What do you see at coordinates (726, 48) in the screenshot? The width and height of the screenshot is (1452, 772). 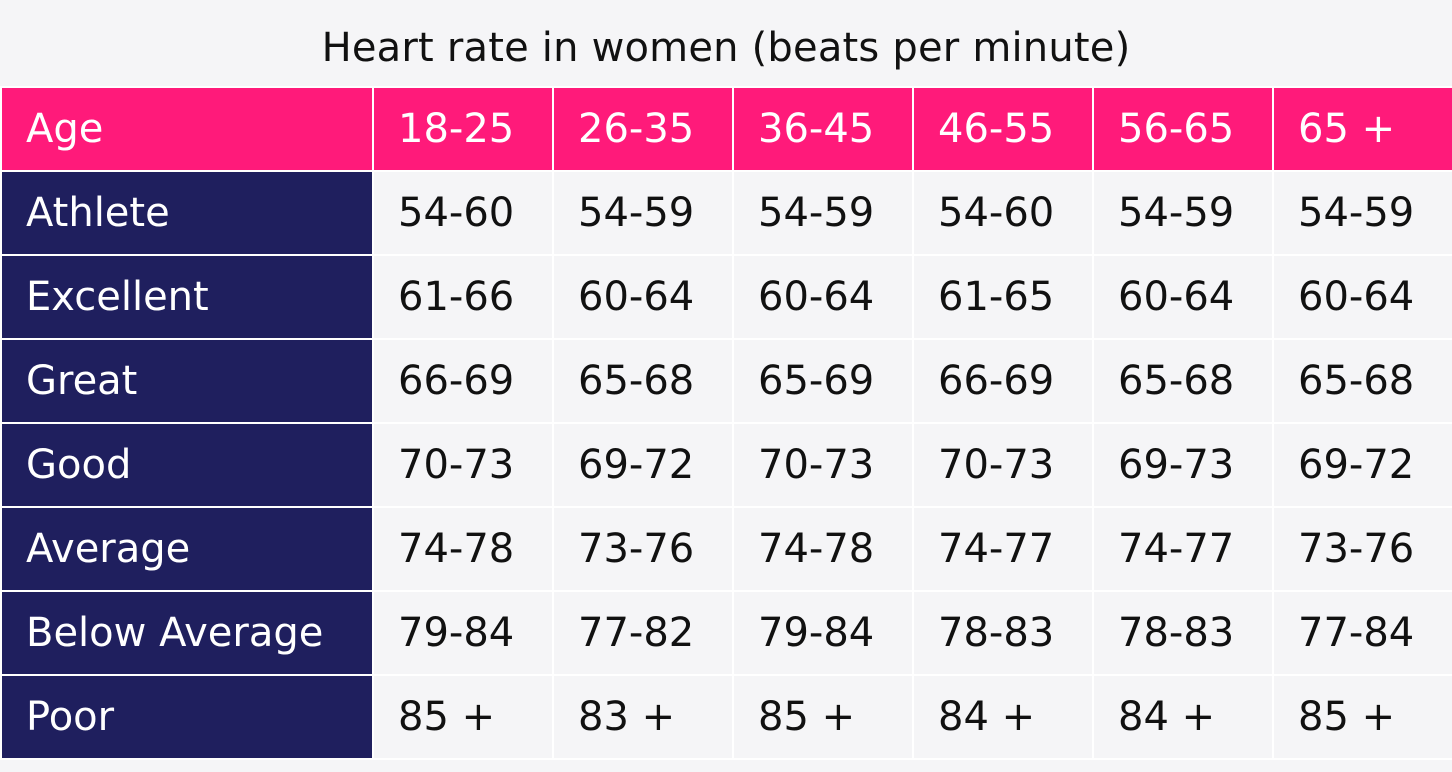 I see `page-title: Heart rate in women (beats per minute)` at bounding box center [726, 48].